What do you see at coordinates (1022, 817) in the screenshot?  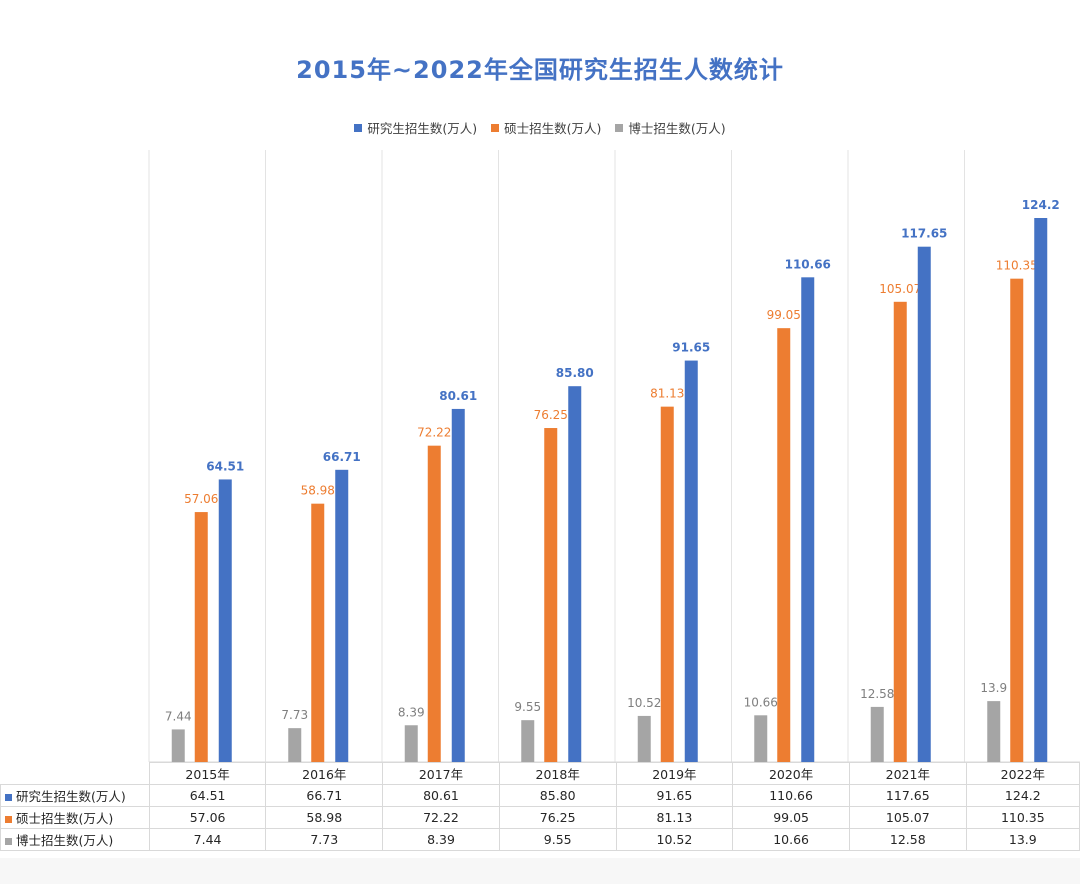 I see `table-cell-1-7: 110.35` at bounding box center [1022, 817].